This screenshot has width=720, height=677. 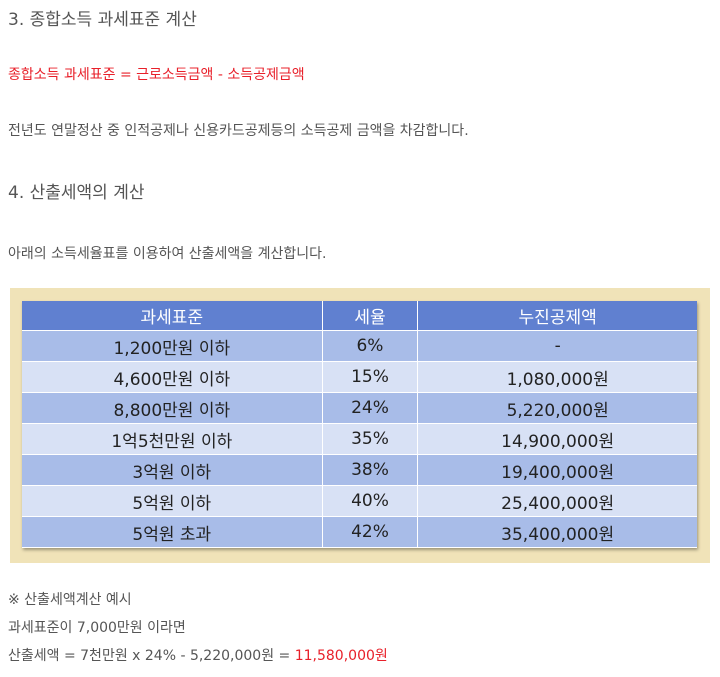 What do you see at coordinates (172, 346) in the screenshot?
I see `cell-tax-base: 1,200만원 이하` at bounding box center [172, 346].